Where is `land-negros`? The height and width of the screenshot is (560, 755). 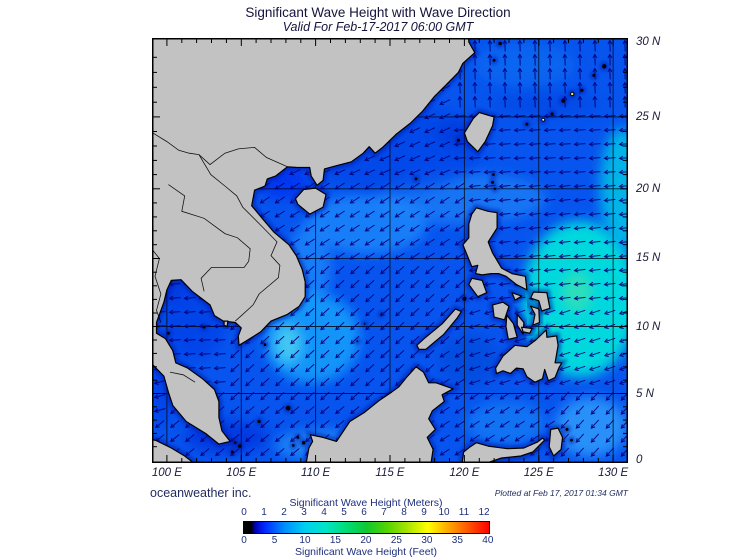
land-negros is located at coordinates (511, 327).